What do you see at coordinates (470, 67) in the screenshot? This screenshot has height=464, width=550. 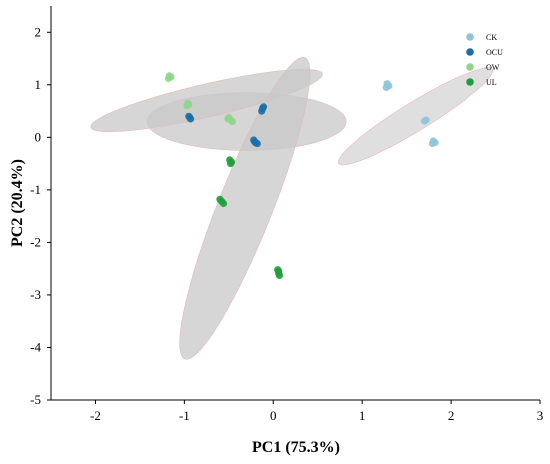 I see `legend-marker-ow` at bounding box center [470, 67].